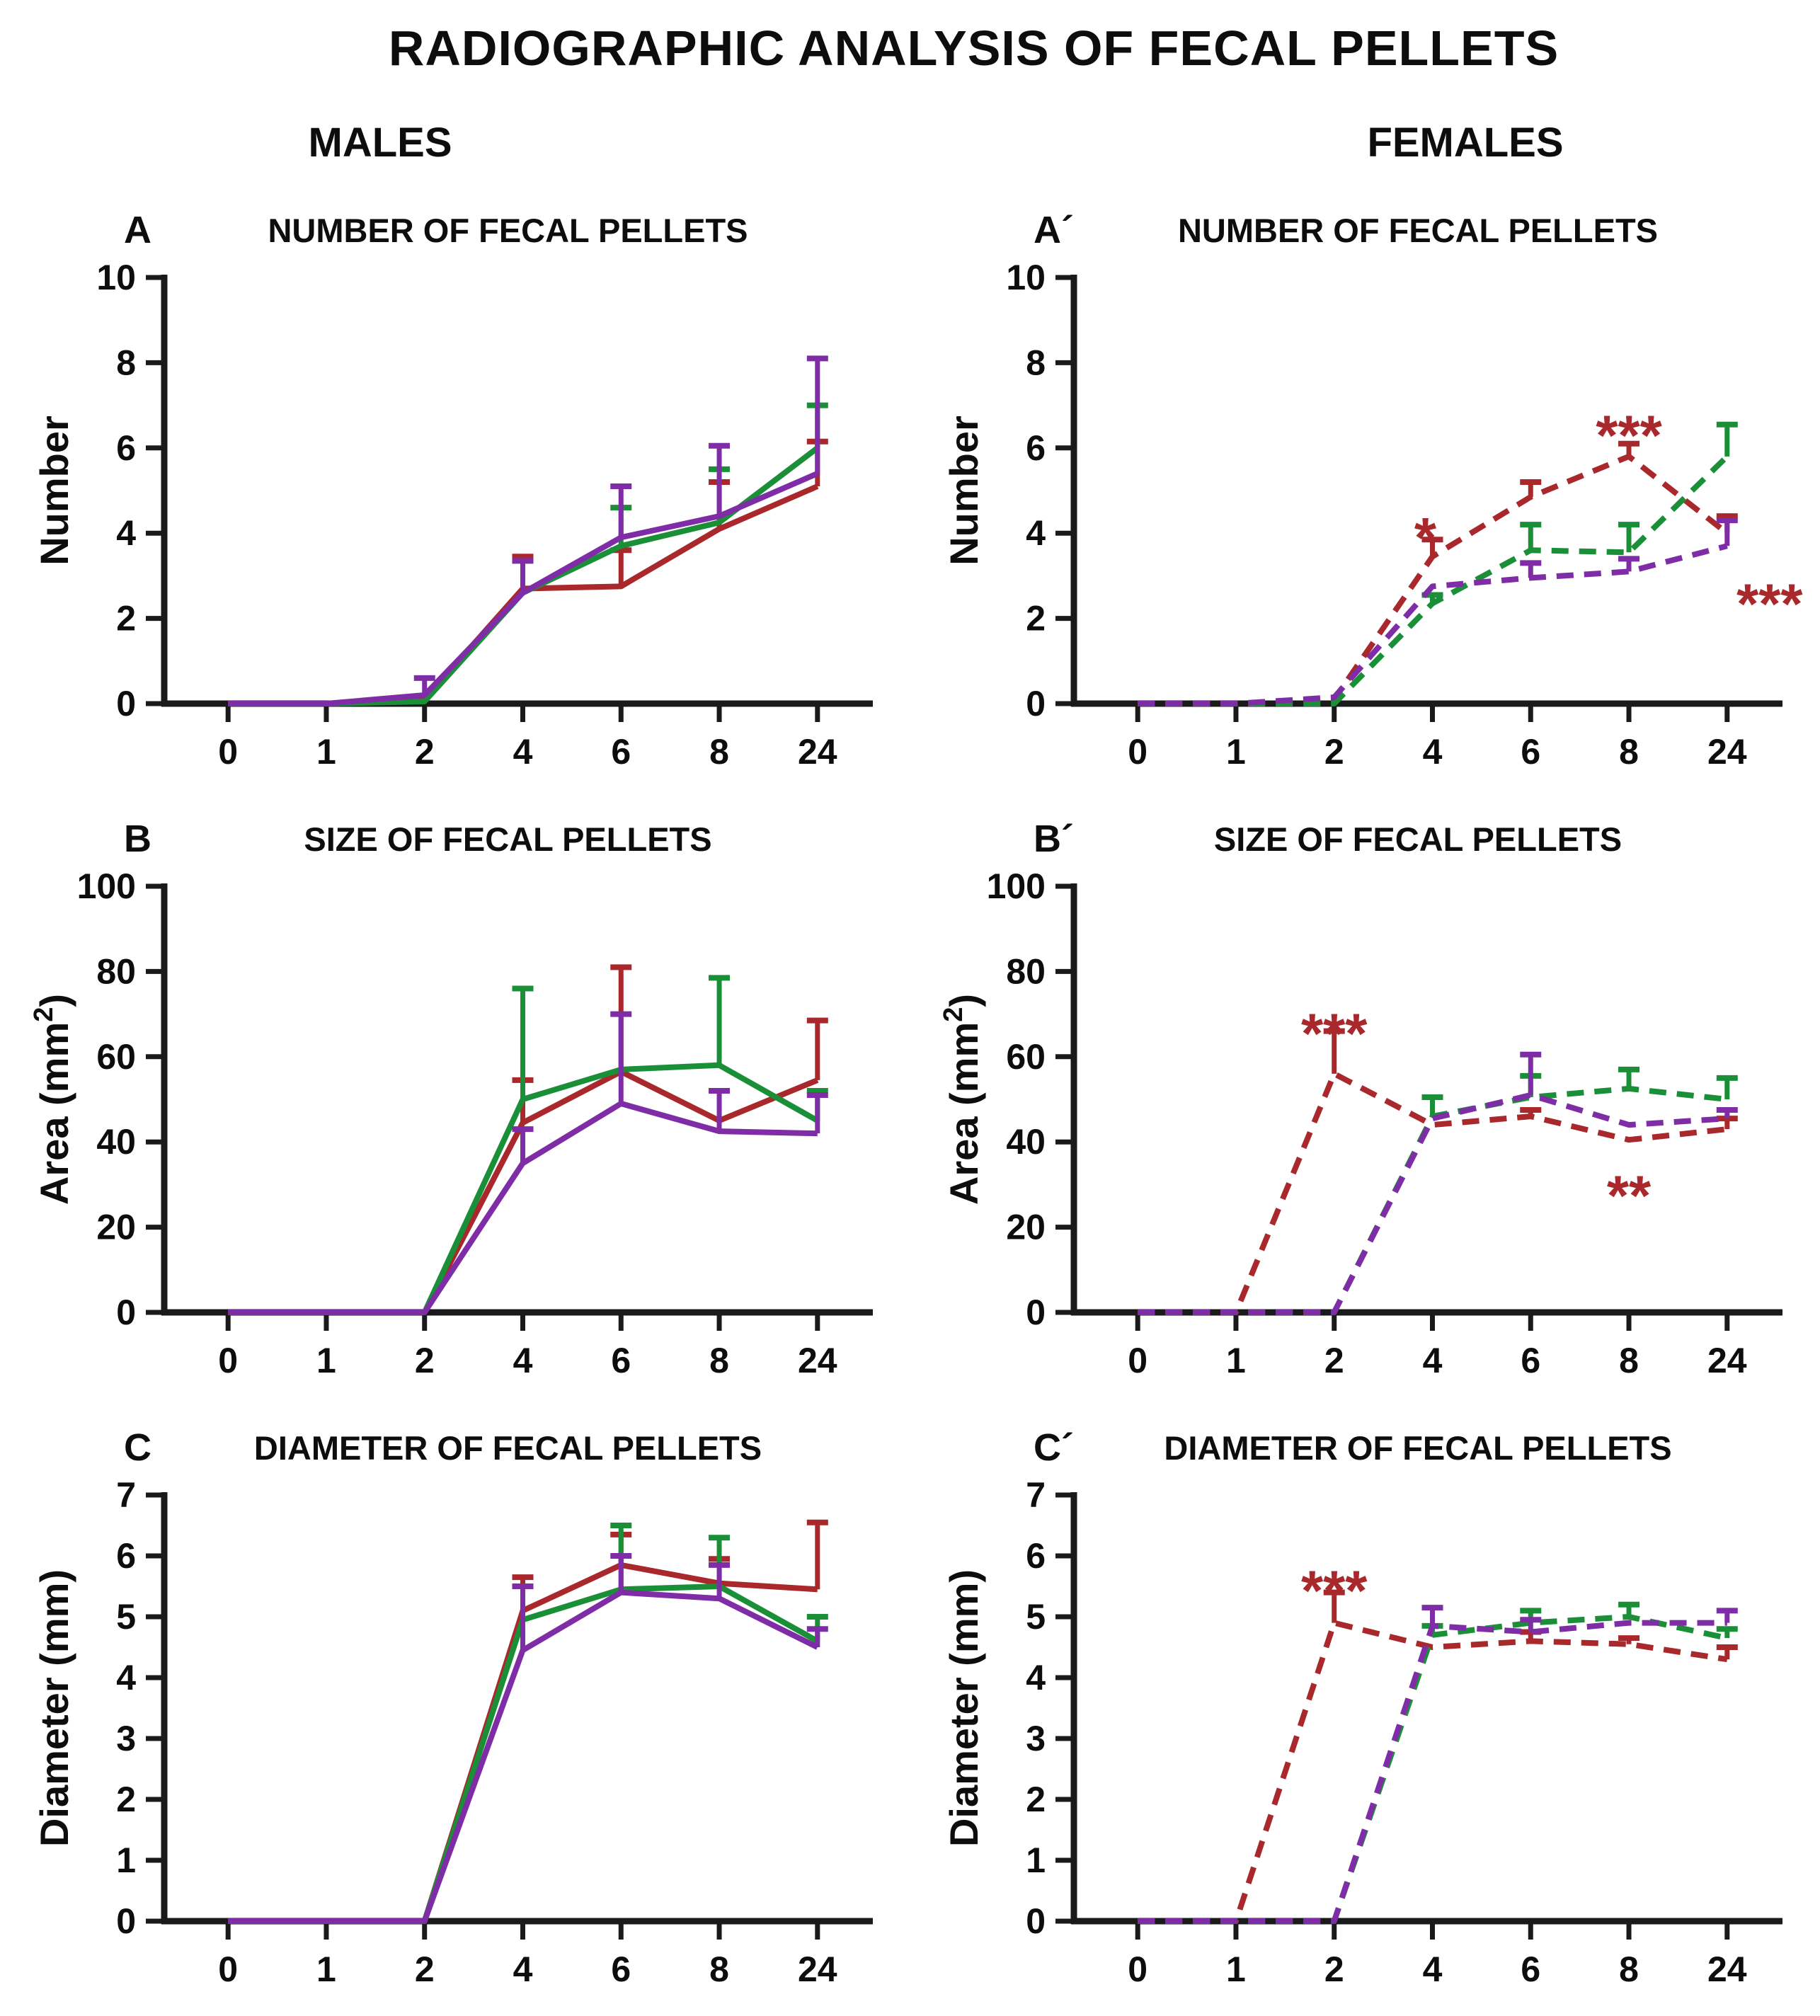 Image resolution: width=1820 pixels, height=2016 pixels. I want to click on panel-header: A´ NUMBER OF FECAL PELLETS, so click(1365, 220).